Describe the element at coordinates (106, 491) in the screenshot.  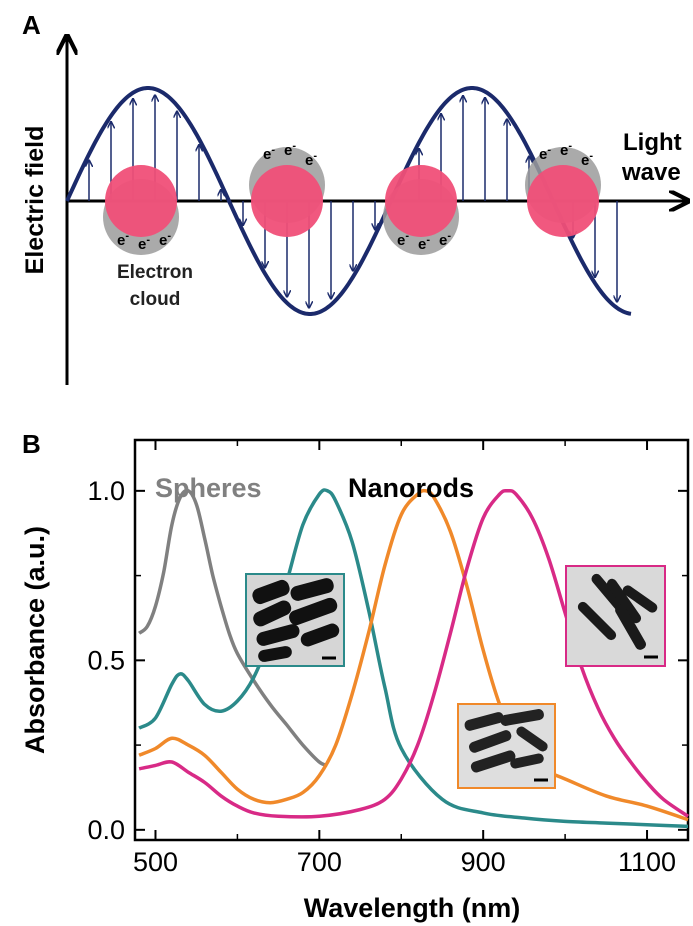
I see `y-tick-label: 1.0` at that location.